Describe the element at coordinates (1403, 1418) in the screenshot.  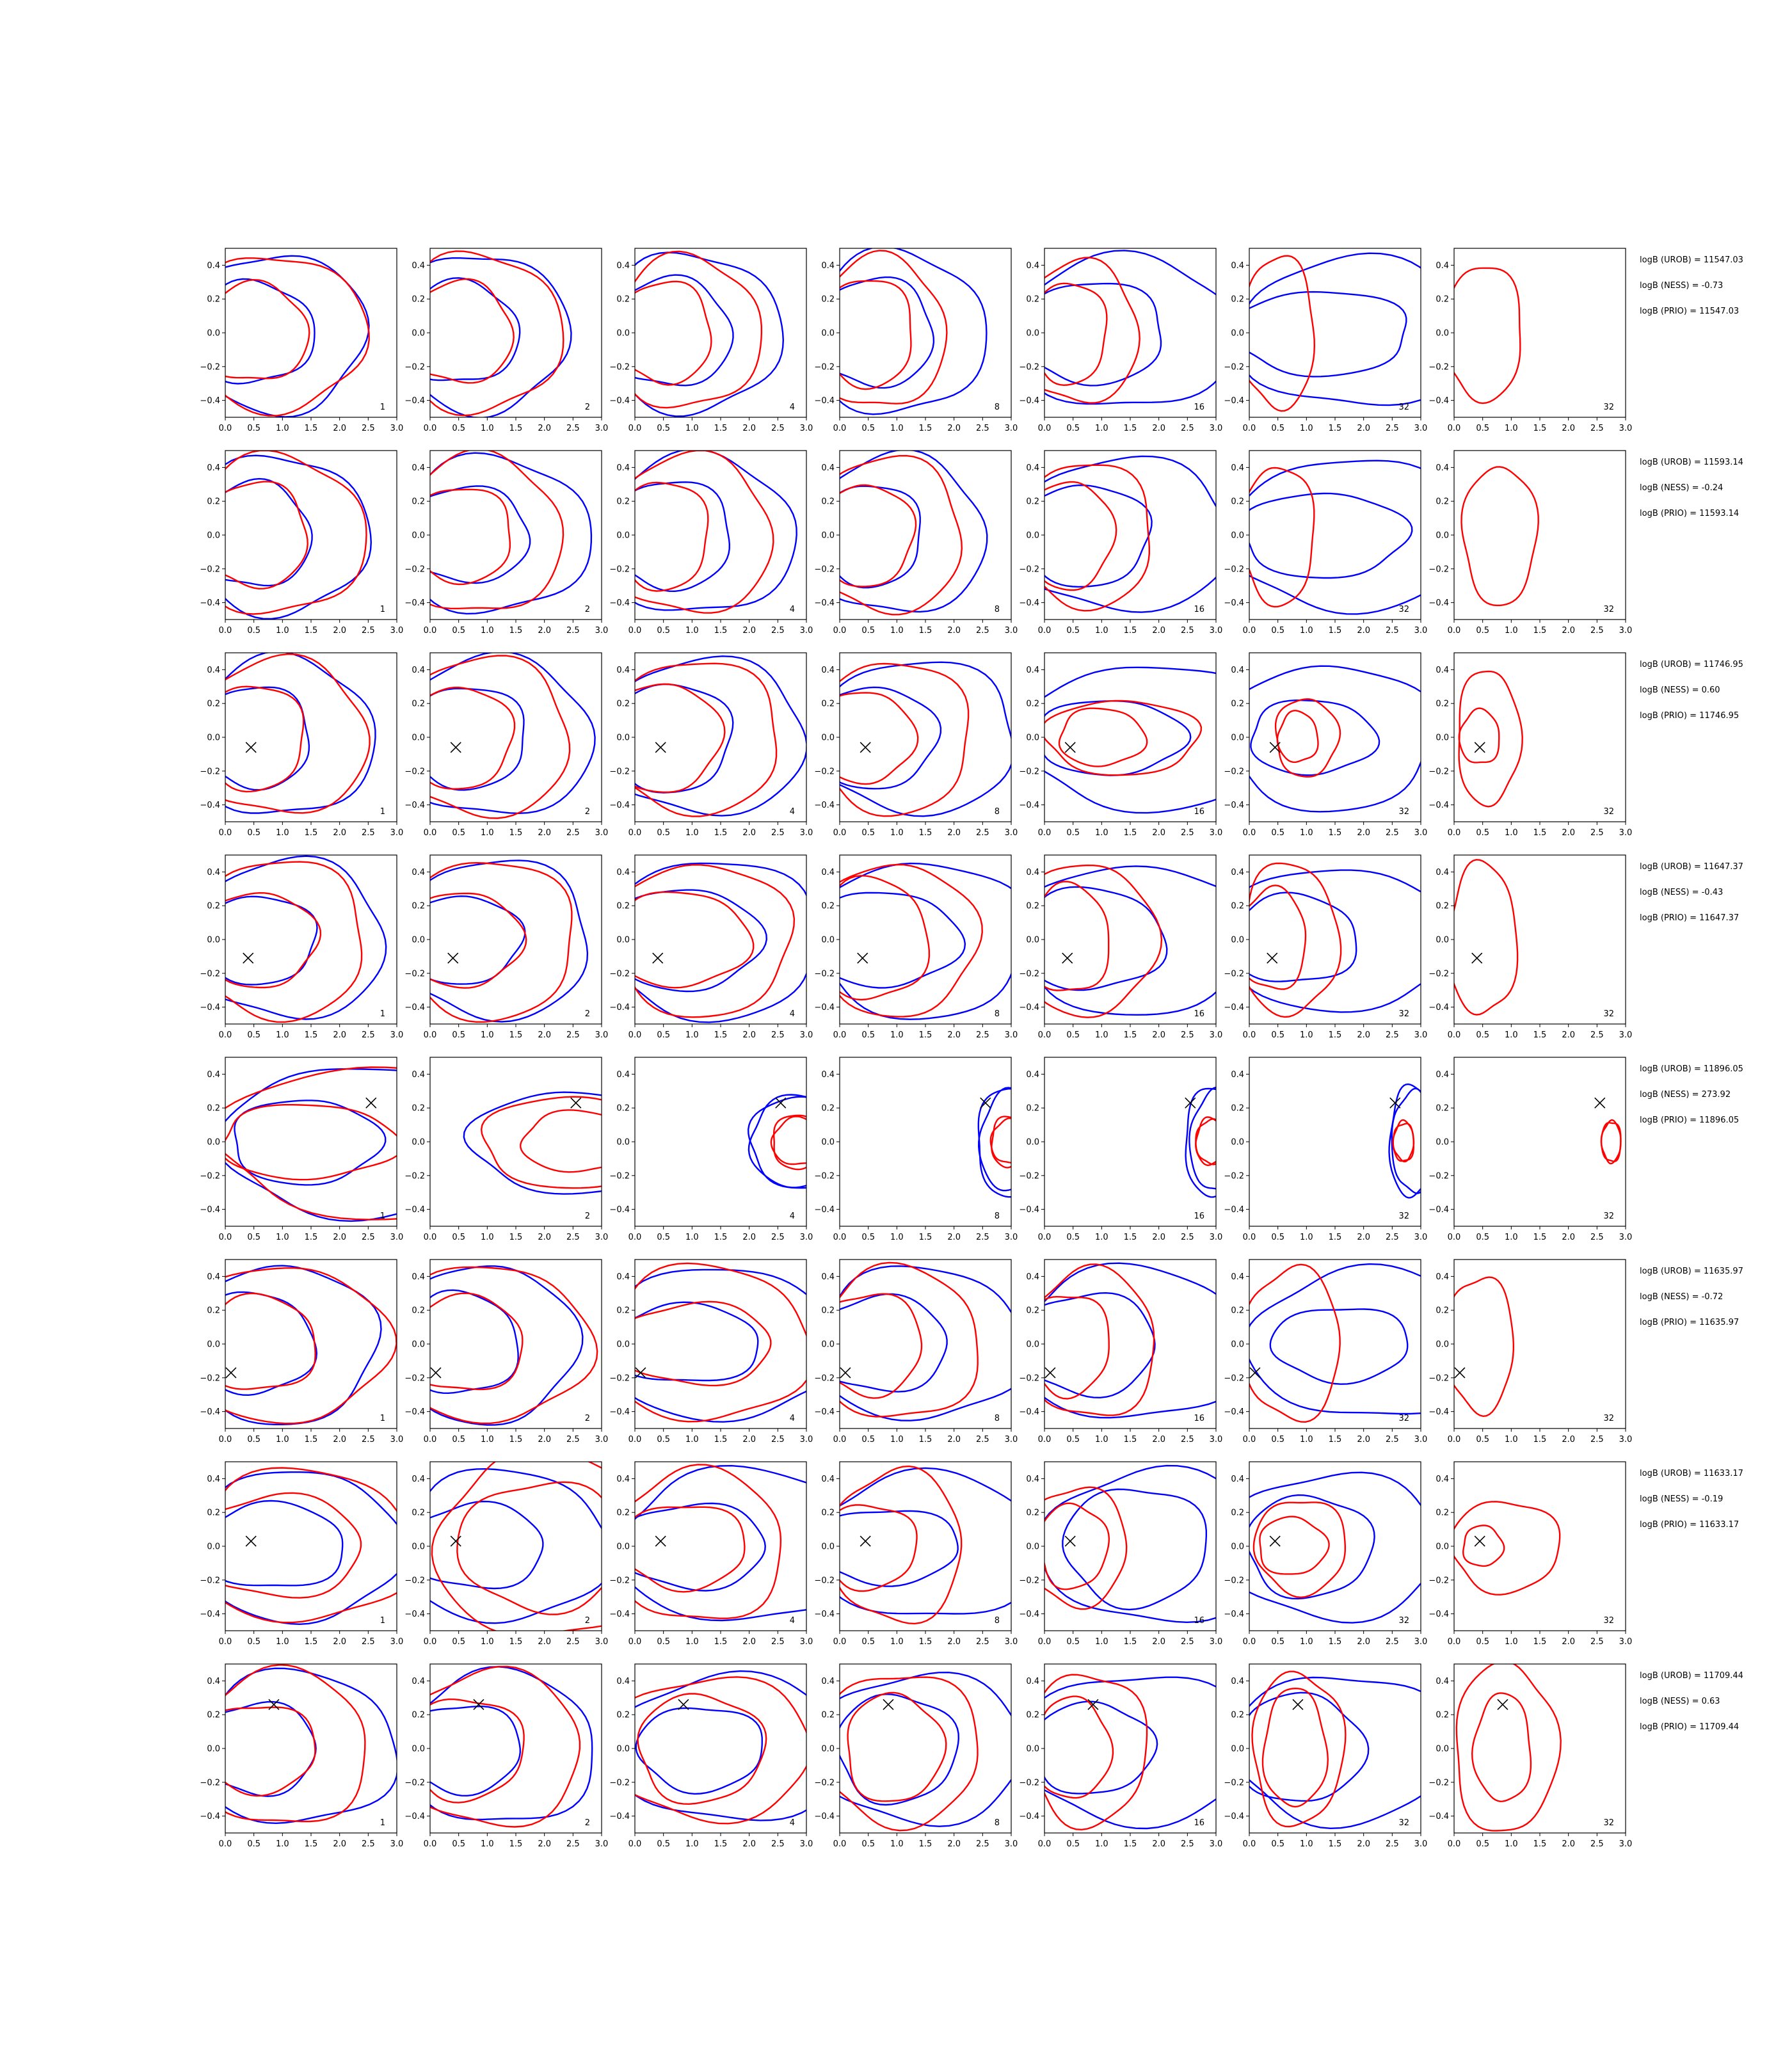
I see `panel-number-label: 32` at that location.